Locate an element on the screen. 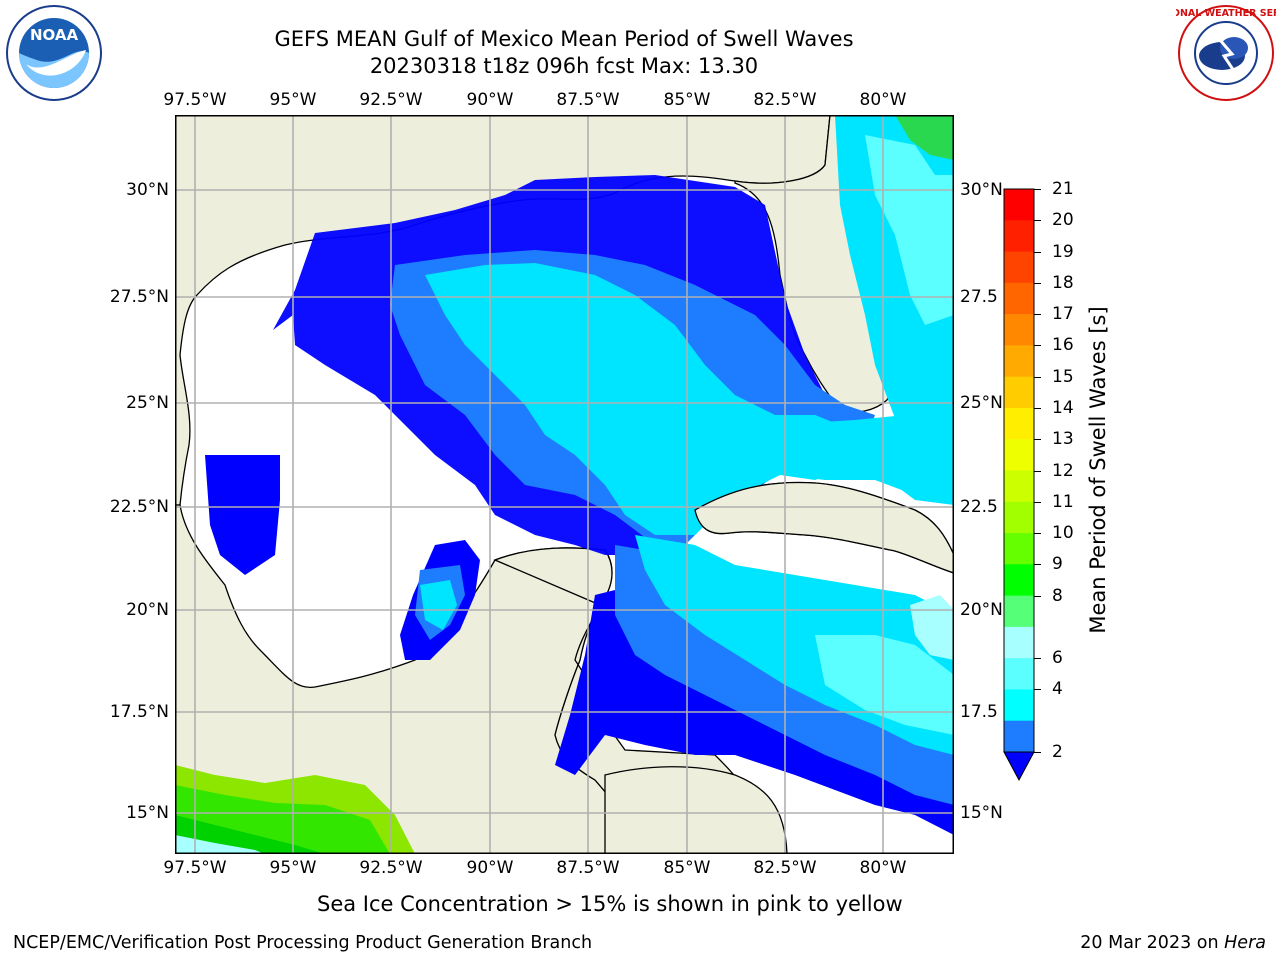 This screenshot has width=1280, height=960. footer-host: Hera is located at coordinates (1245, 943).